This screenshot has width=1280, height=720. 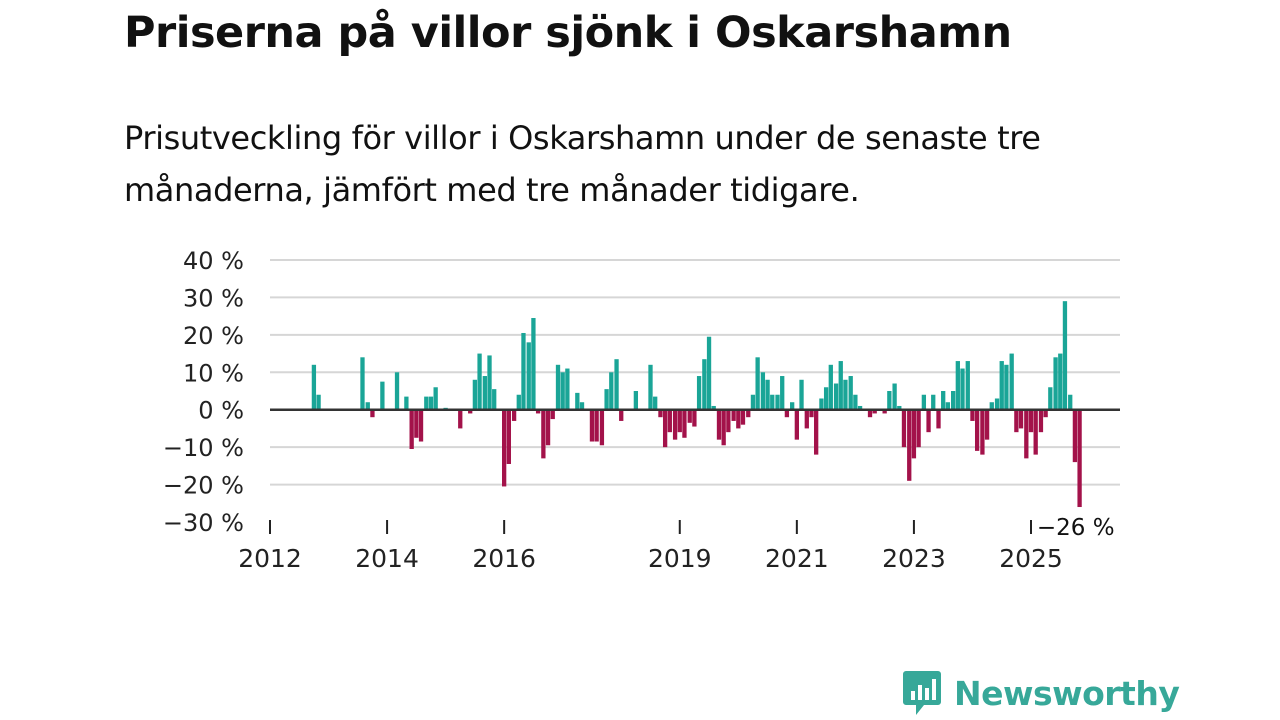 I want to click on y-tick-label: −30 %, so click(x=203, y=523).